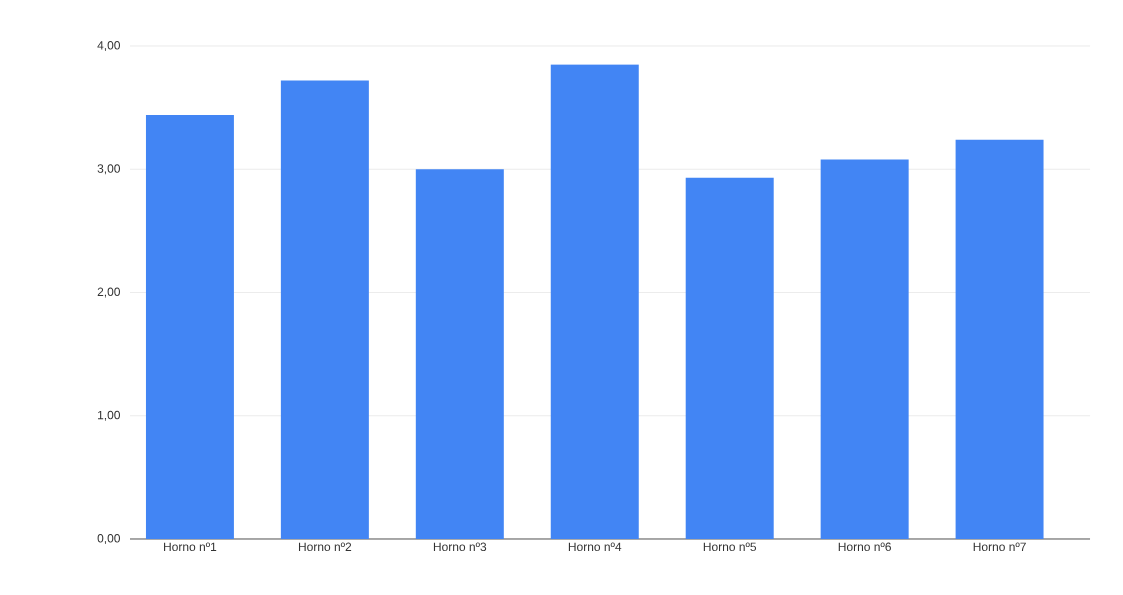  I want to click on y-tick-label: 4,00, so click(109, 46).